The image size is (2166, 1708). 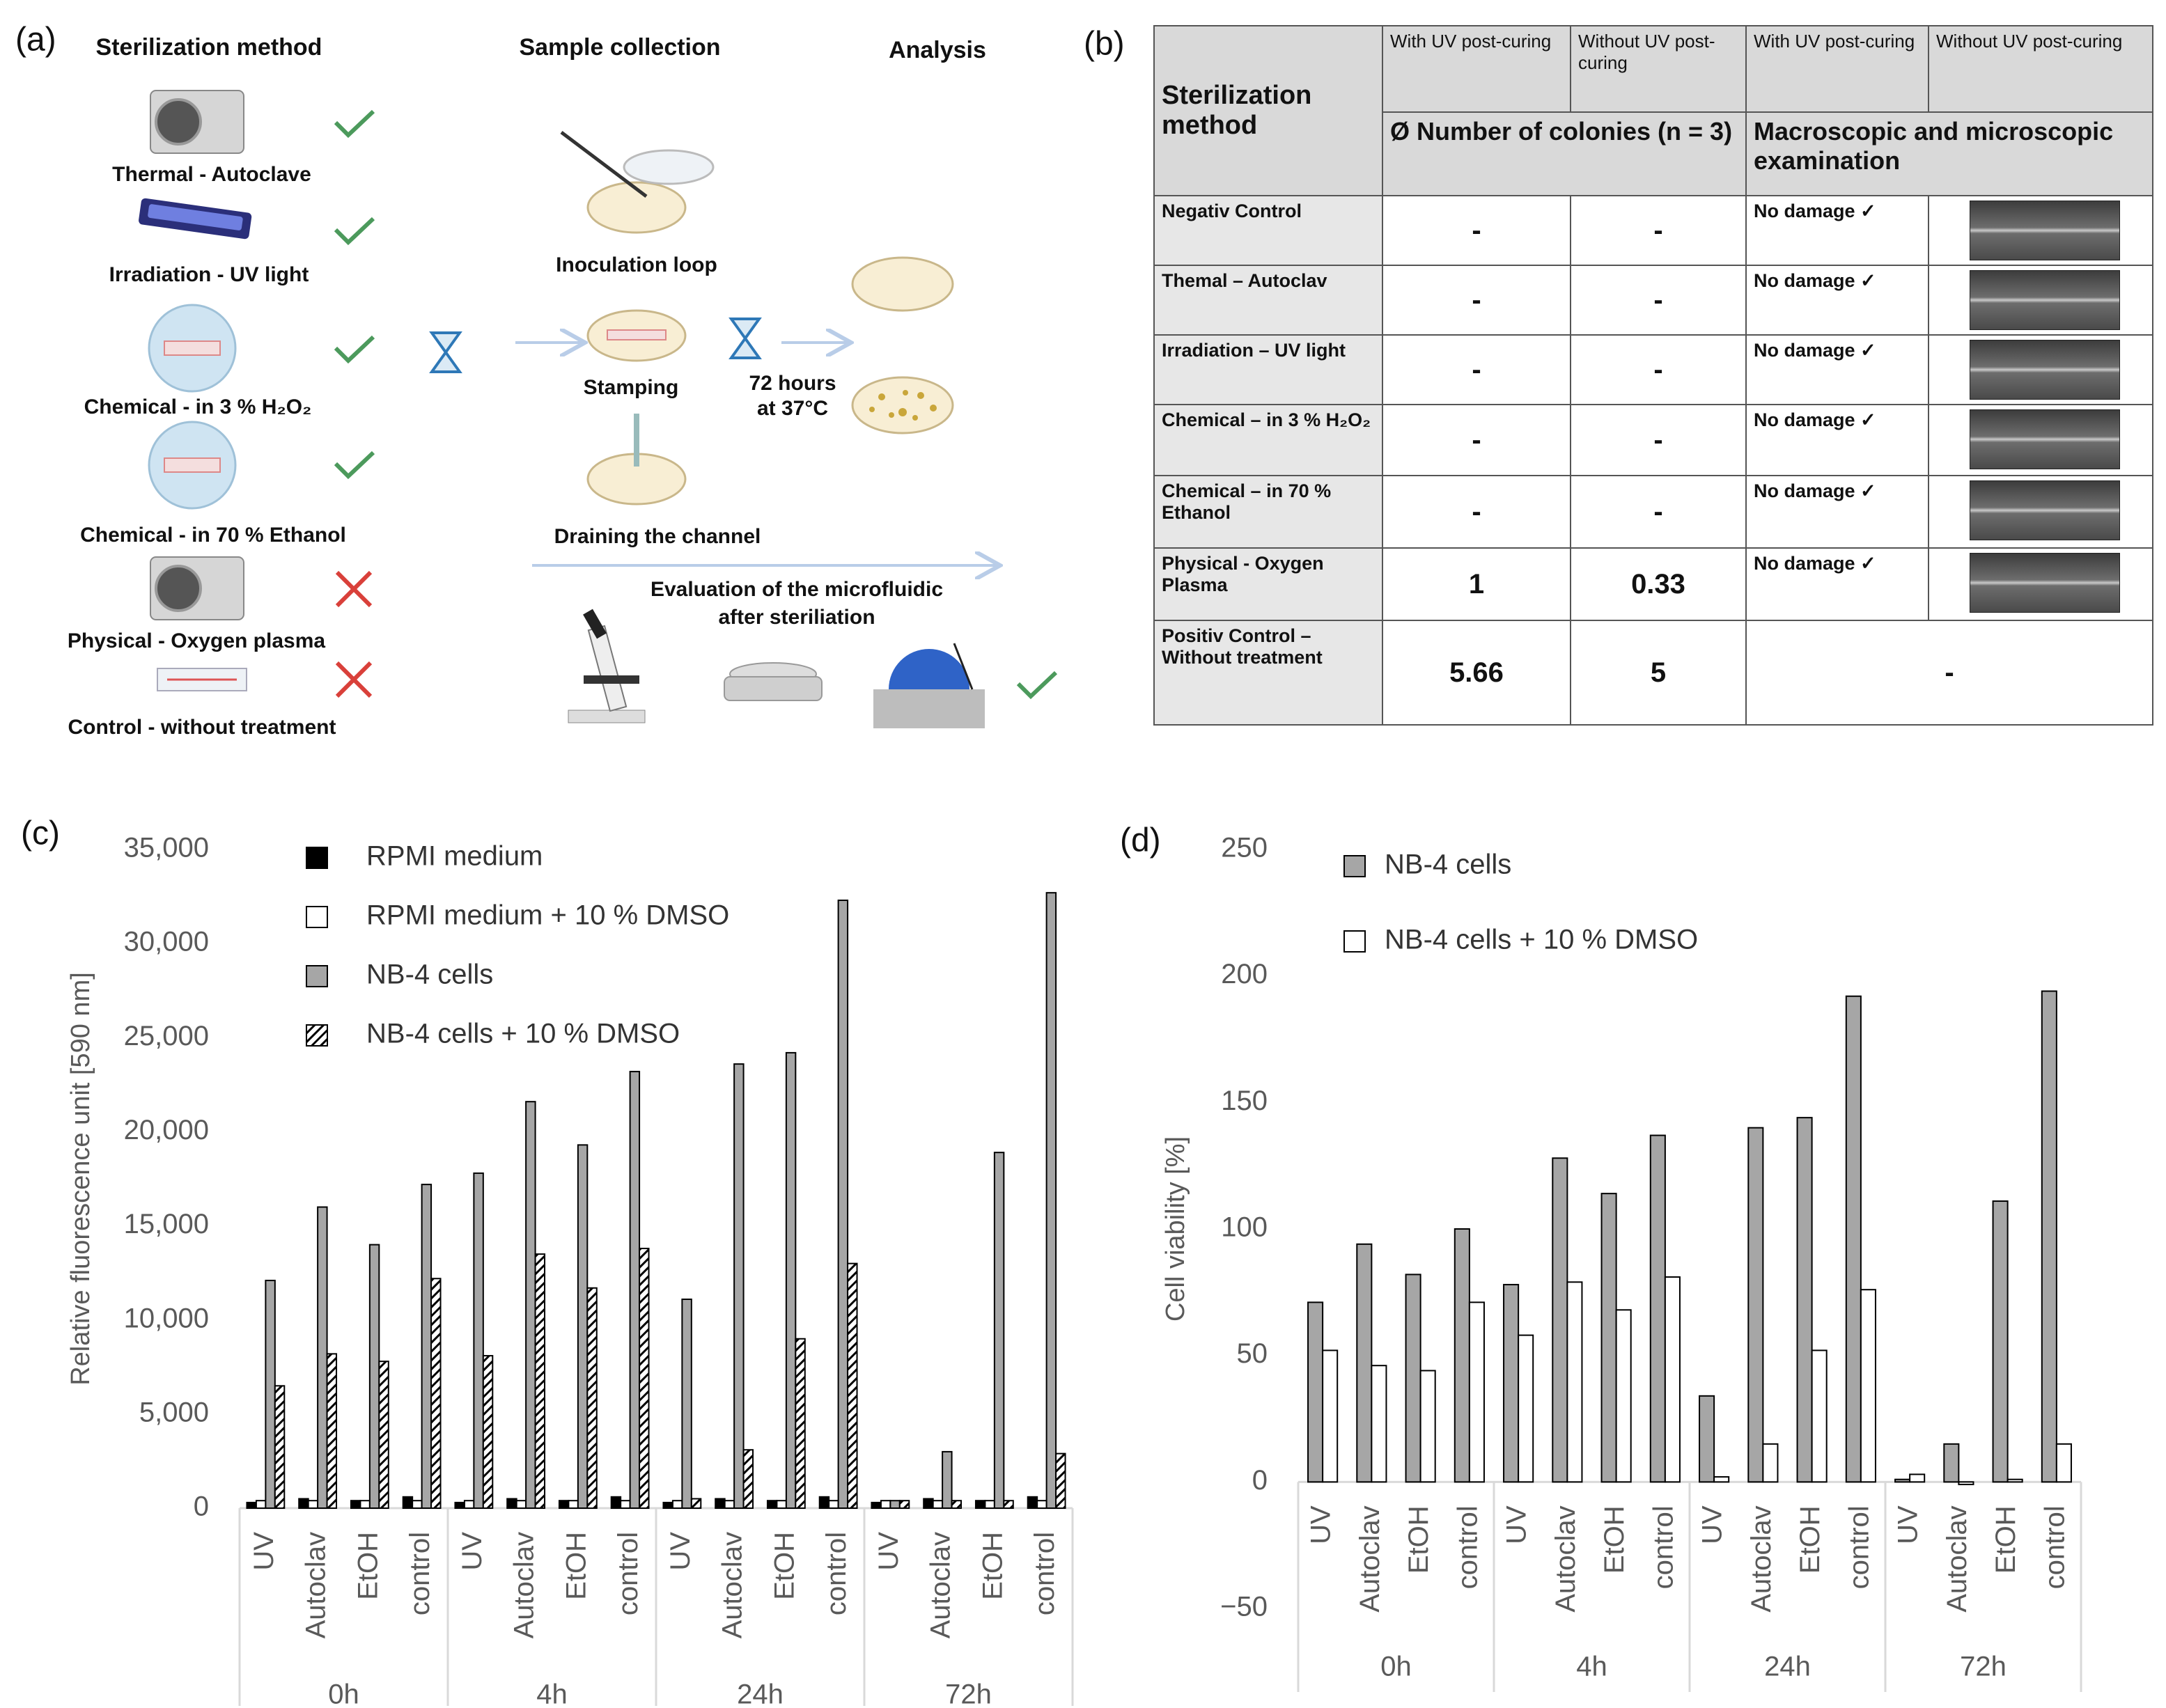 What do you see at coordinates (35, 40) in the screenshot?
I see `panel-label: (a)` at bounding box center [35, 40].